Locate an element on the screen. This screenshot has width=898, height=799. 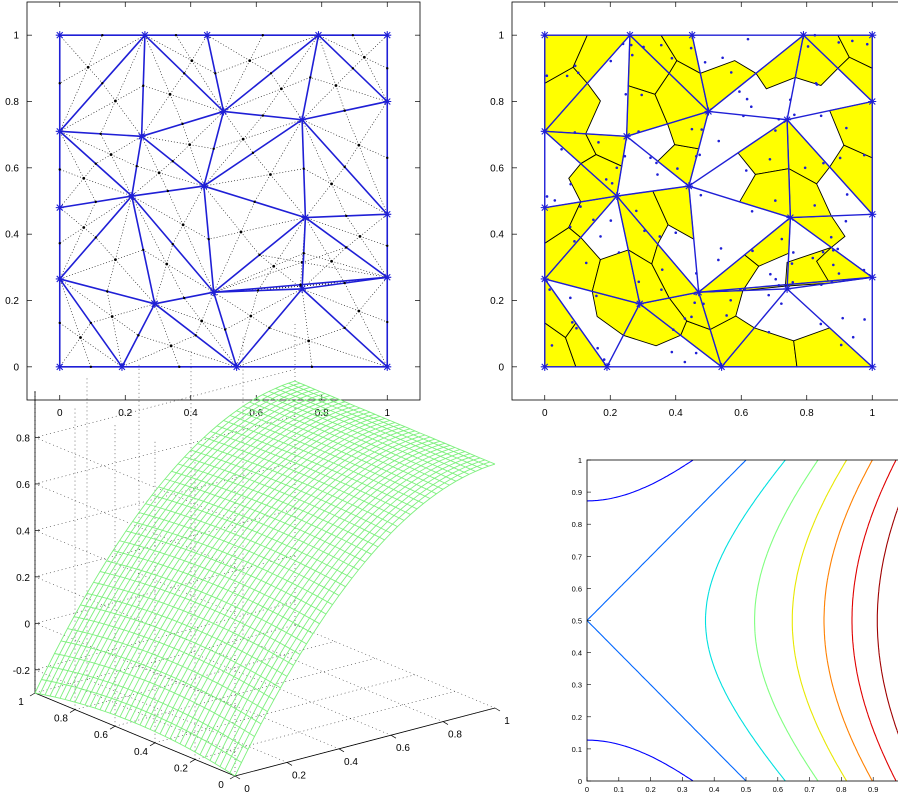
y-tick-label: 0.6 is located at coordinates (577, 588).